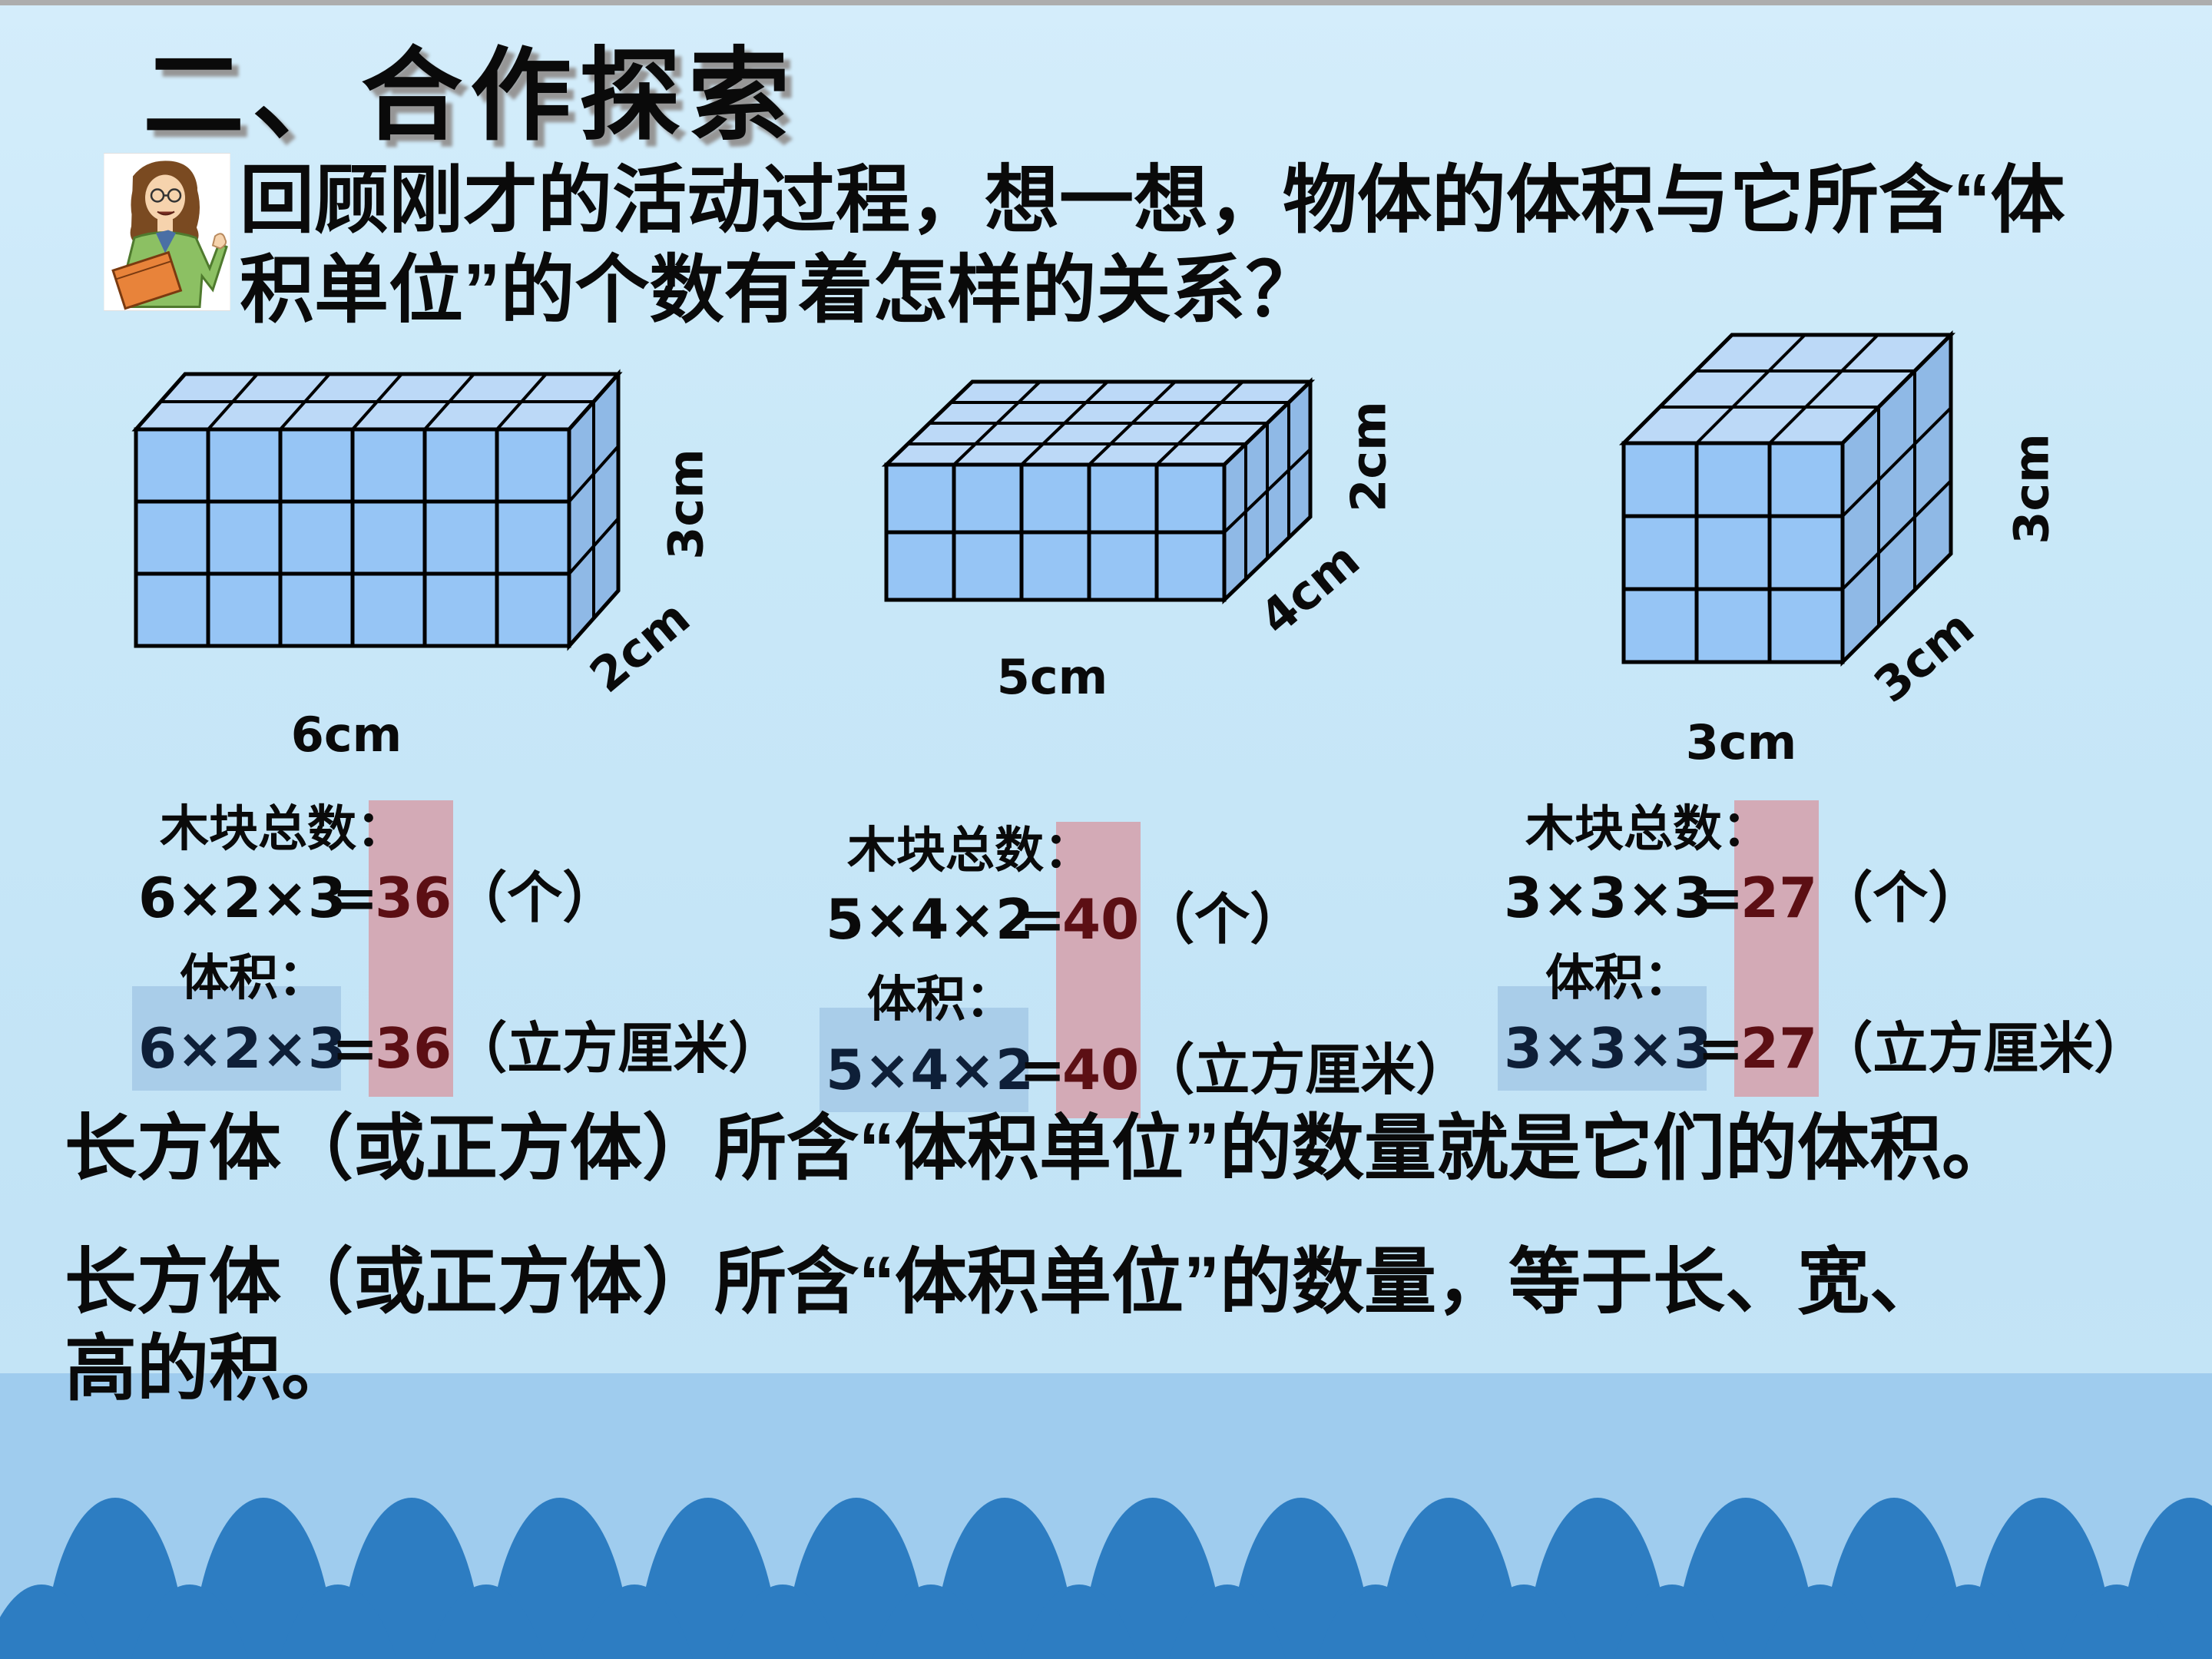 The image size is (2212, 1659). I want to click on volume-expression: 3×3×3, so click(1608, 1048).